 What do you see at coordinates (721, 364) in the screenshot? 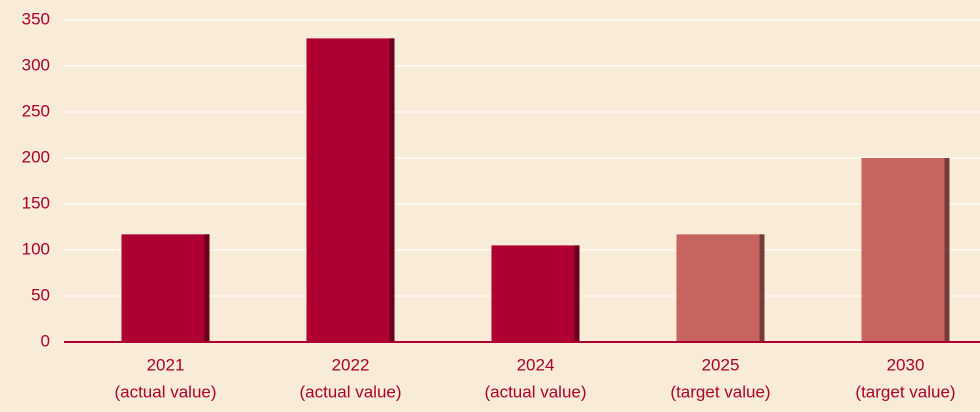
I see `x-tick-label: 2025` at bounding box center [721, 364].